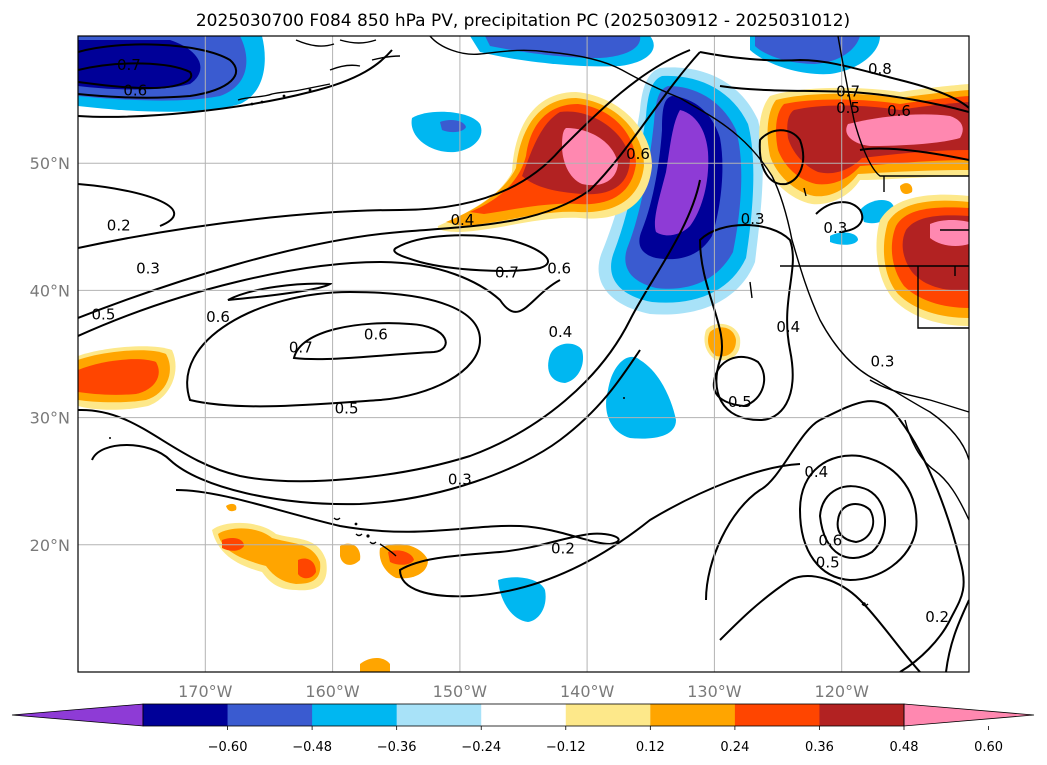  I want to click on lon-tick-label: 120°W, so click(842, 691).